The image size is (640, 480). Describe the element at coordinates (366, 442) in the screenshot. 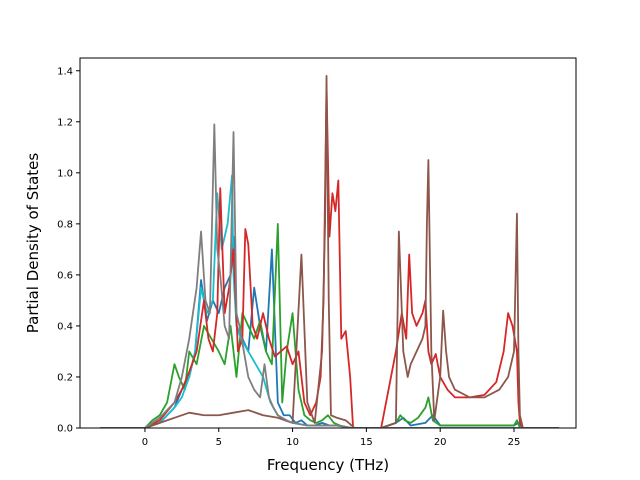

I see `x-tick-label: 15` at that location.